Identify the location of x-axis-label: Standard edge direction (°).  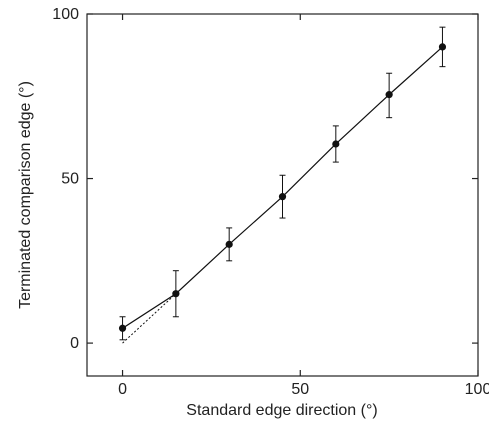
(281, 410).